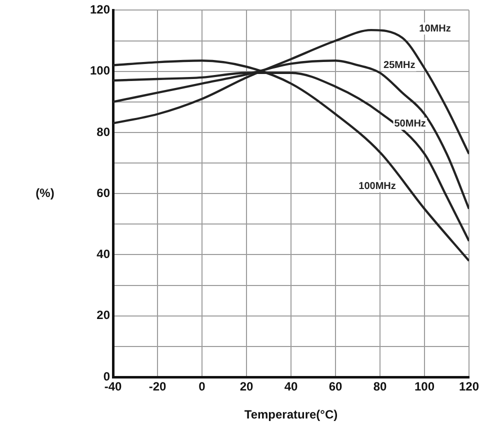 This screenshot has width=493, height=445. I want to click on y-tick-label: 100, so click(100, 71).